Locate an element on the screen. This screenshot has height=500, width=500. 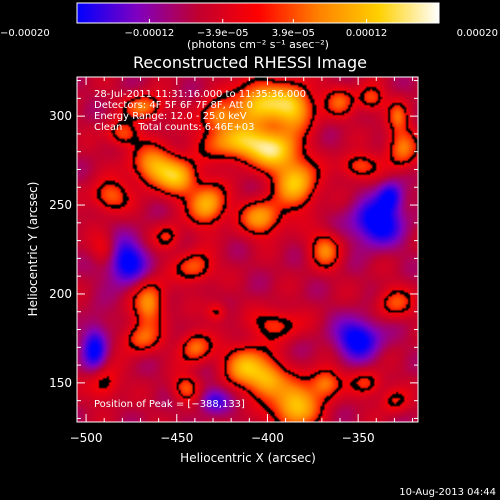
y-tick-label: 250 is located at coordinates (60, 205).